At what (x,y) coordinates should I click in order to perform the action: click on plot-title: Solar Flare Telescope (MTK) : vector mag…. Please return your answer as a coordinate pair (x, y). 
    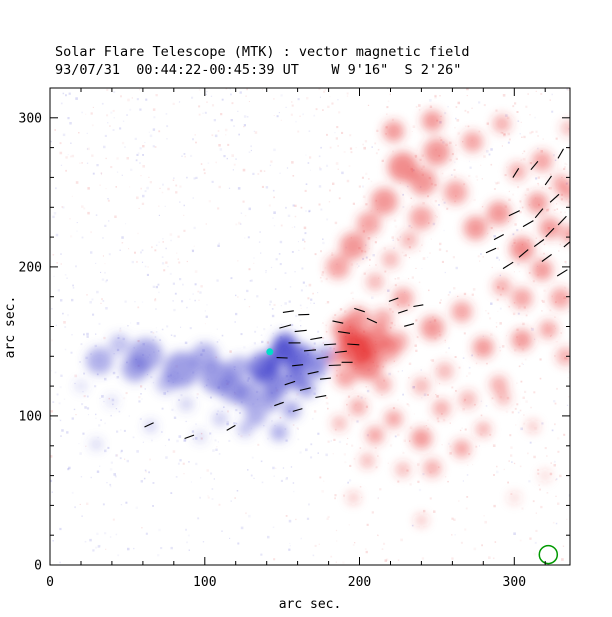
    Looking at the image, I should click on (262, 52).